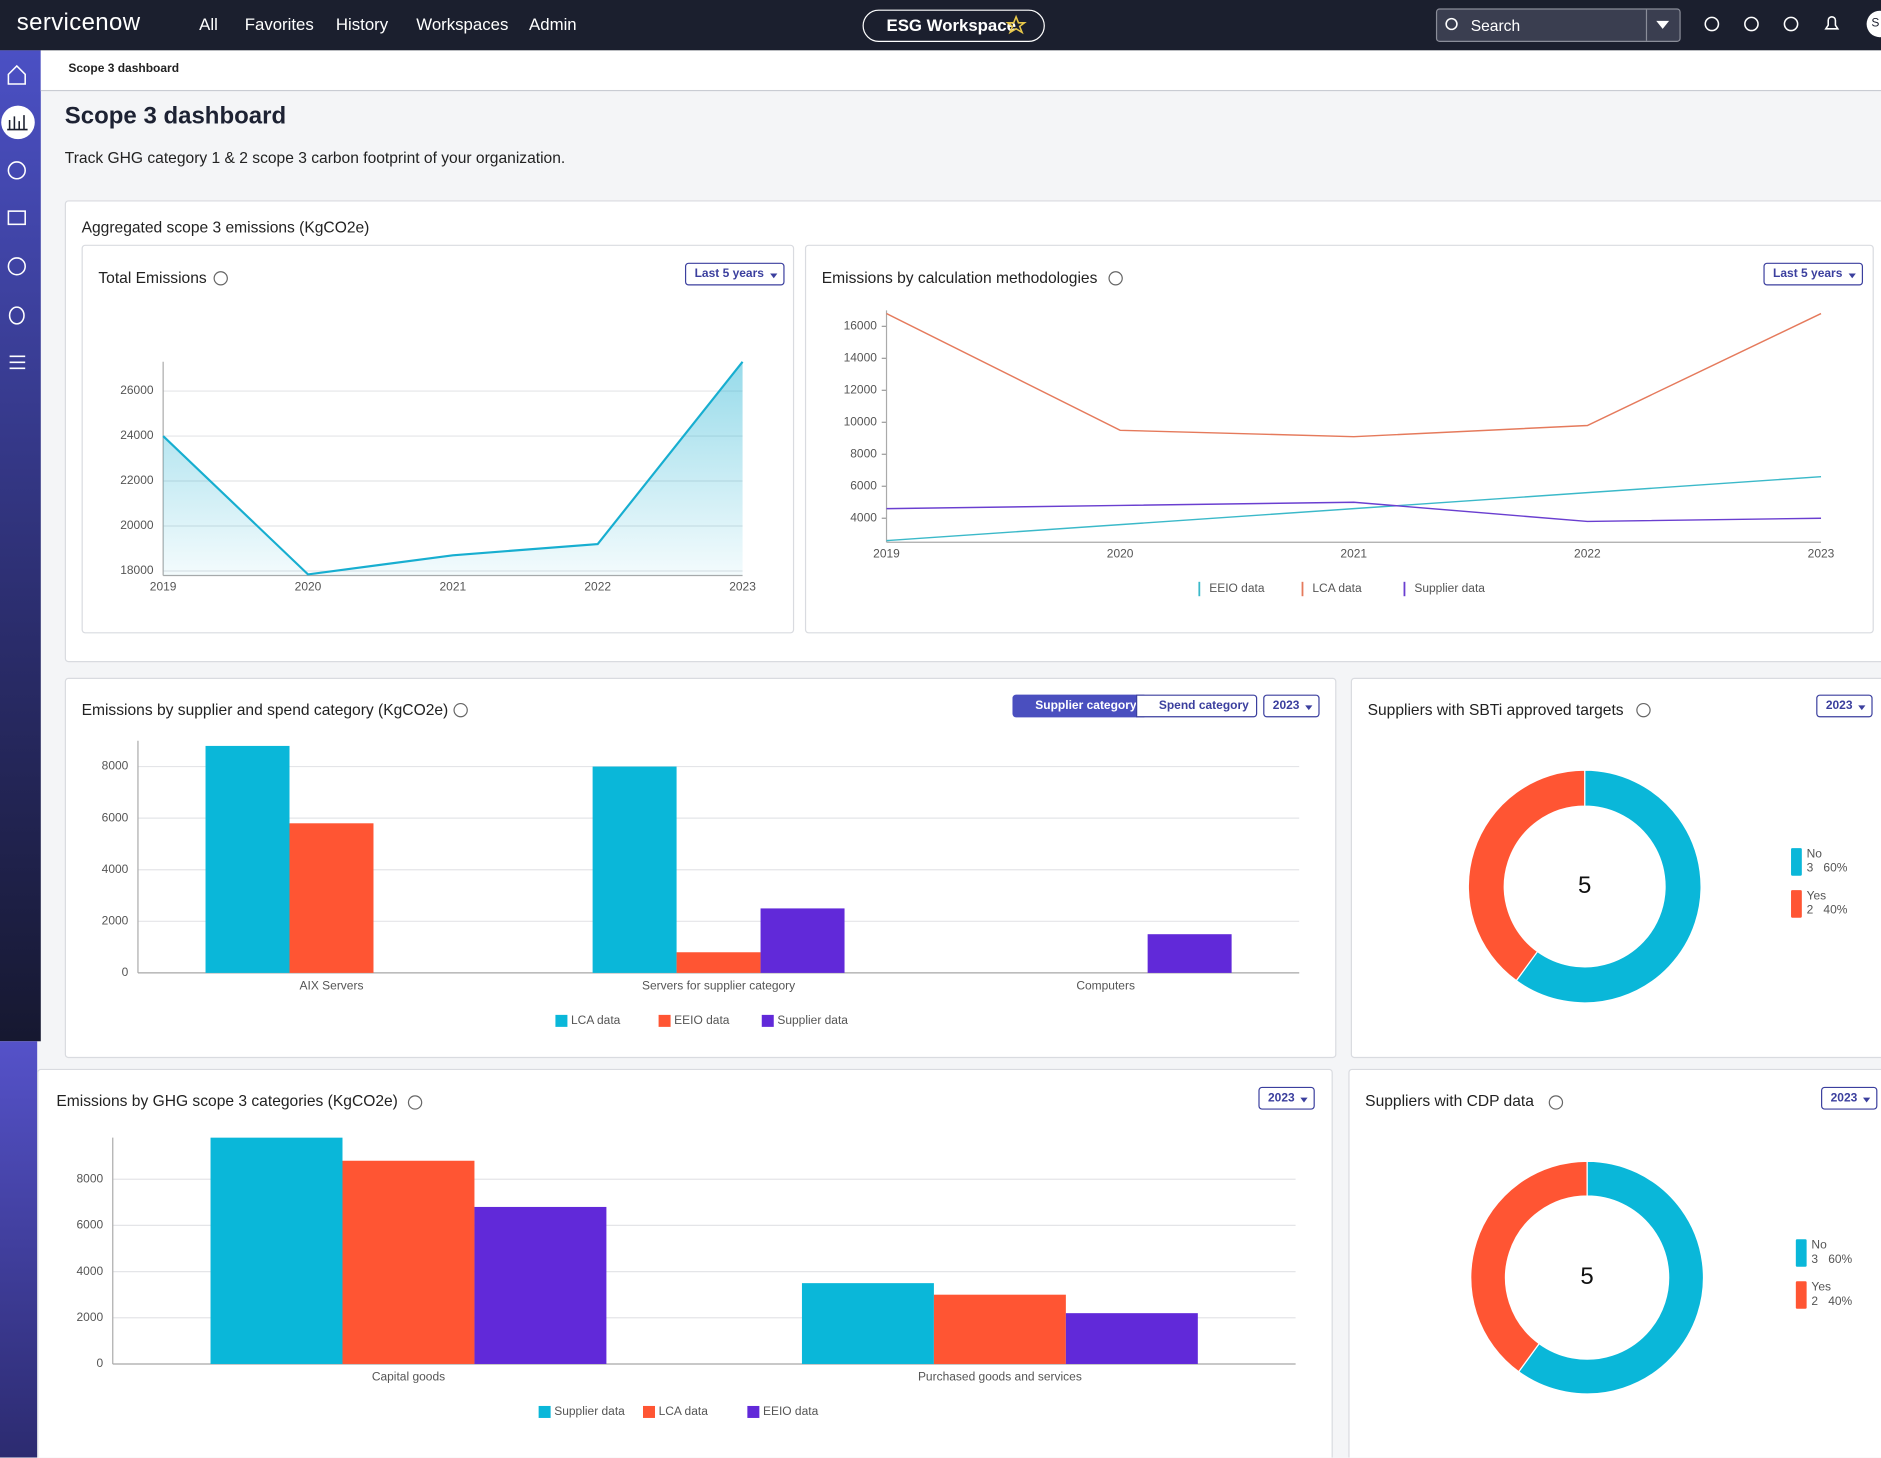 Image resolution: width=1881 pixels, height=1458 pixels. I want to click on check-icon, so click(16, 266).